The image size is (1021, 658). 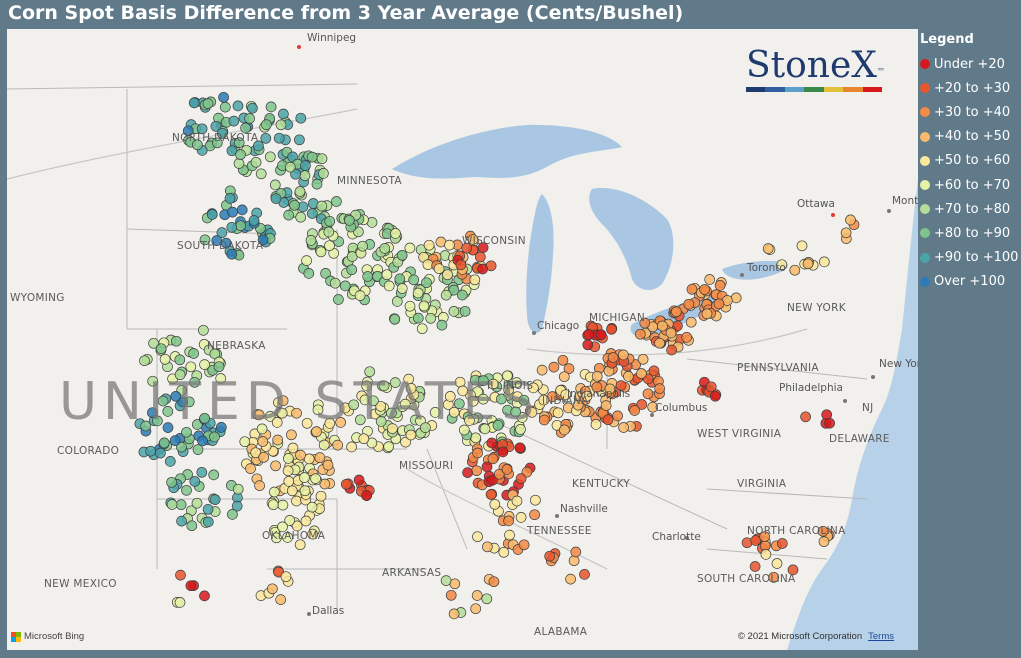 What do you see at coordinates (969, 282) in the screenshot?
I see `legend-item: Over +100` at bounding box center [969, 282].